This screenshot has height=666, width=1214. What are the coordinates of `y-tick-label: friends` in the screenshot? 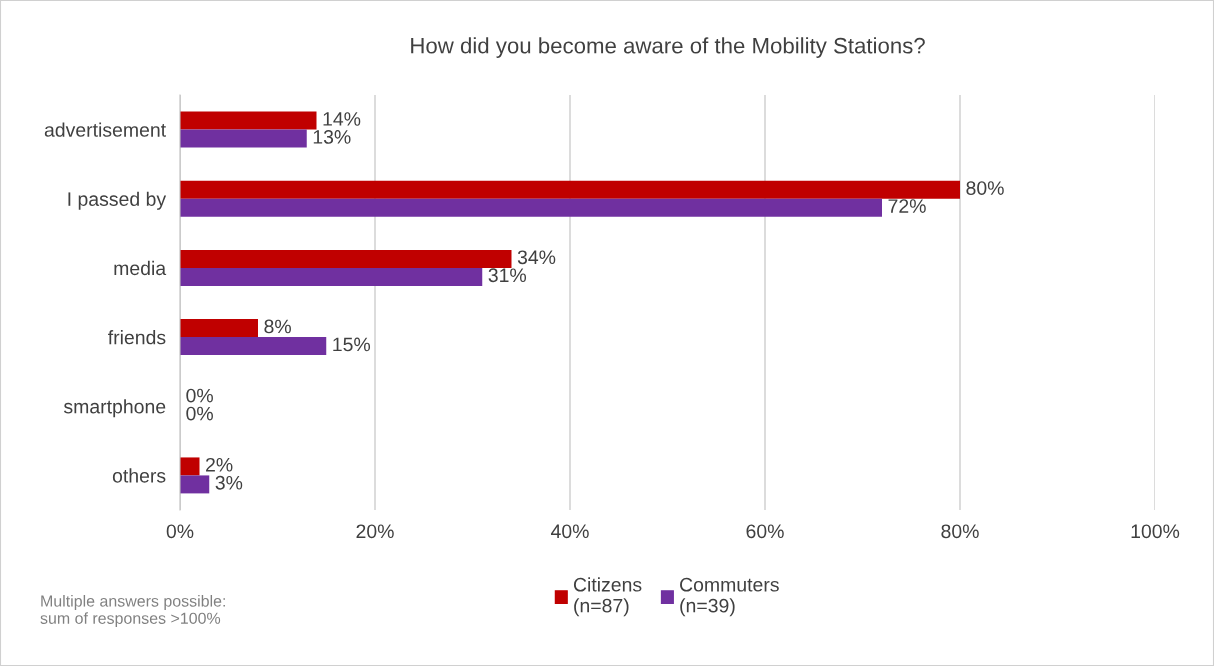 It's located at (137, 337).